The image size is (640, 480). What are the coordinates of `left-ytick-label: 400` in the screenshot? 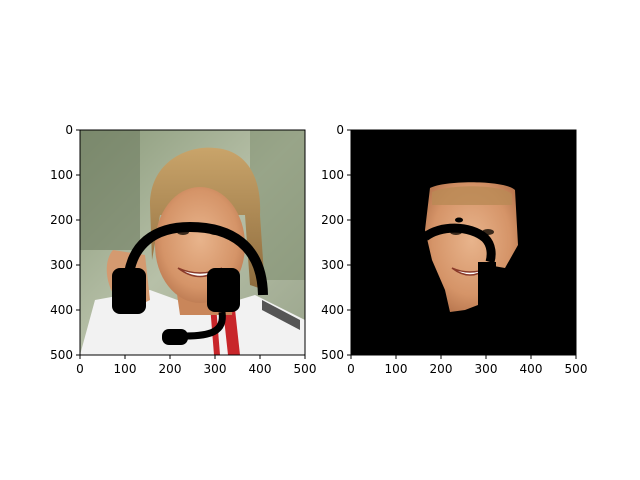 It's located at (61, 310).